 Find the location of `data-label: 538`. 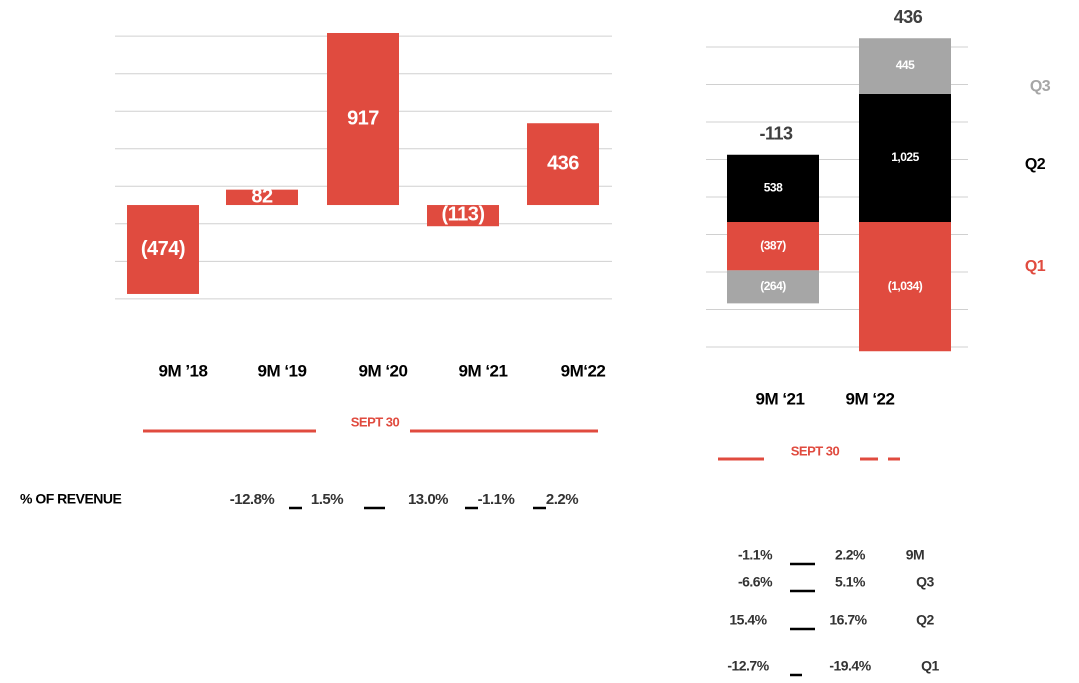

data-label: 538 is located at coordinates (773, 188).